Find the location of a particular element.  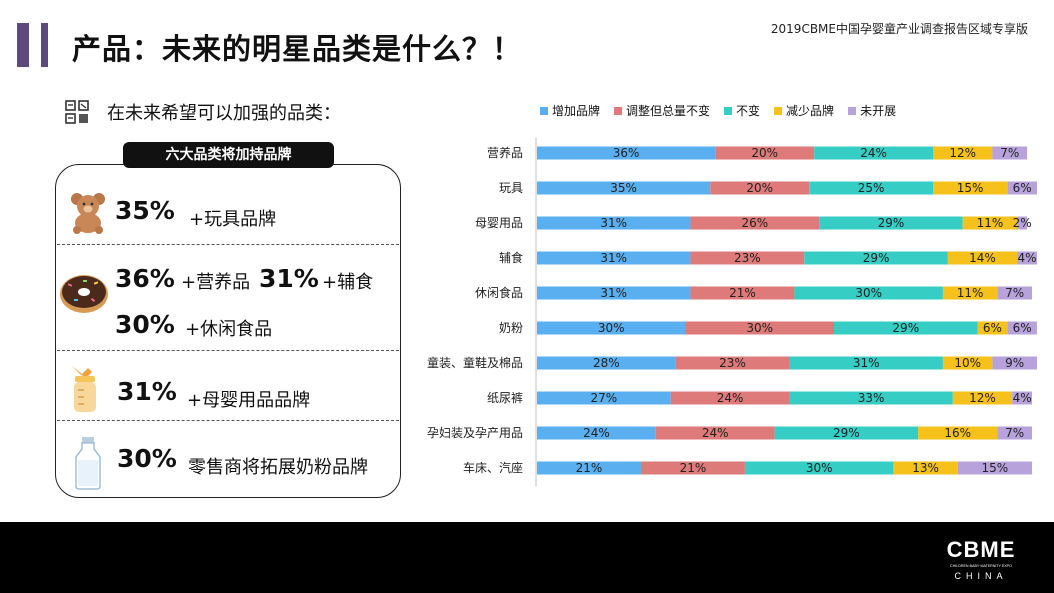

maternity-product-text: +母婴用品品牌 is located at coordinates (249, 400).